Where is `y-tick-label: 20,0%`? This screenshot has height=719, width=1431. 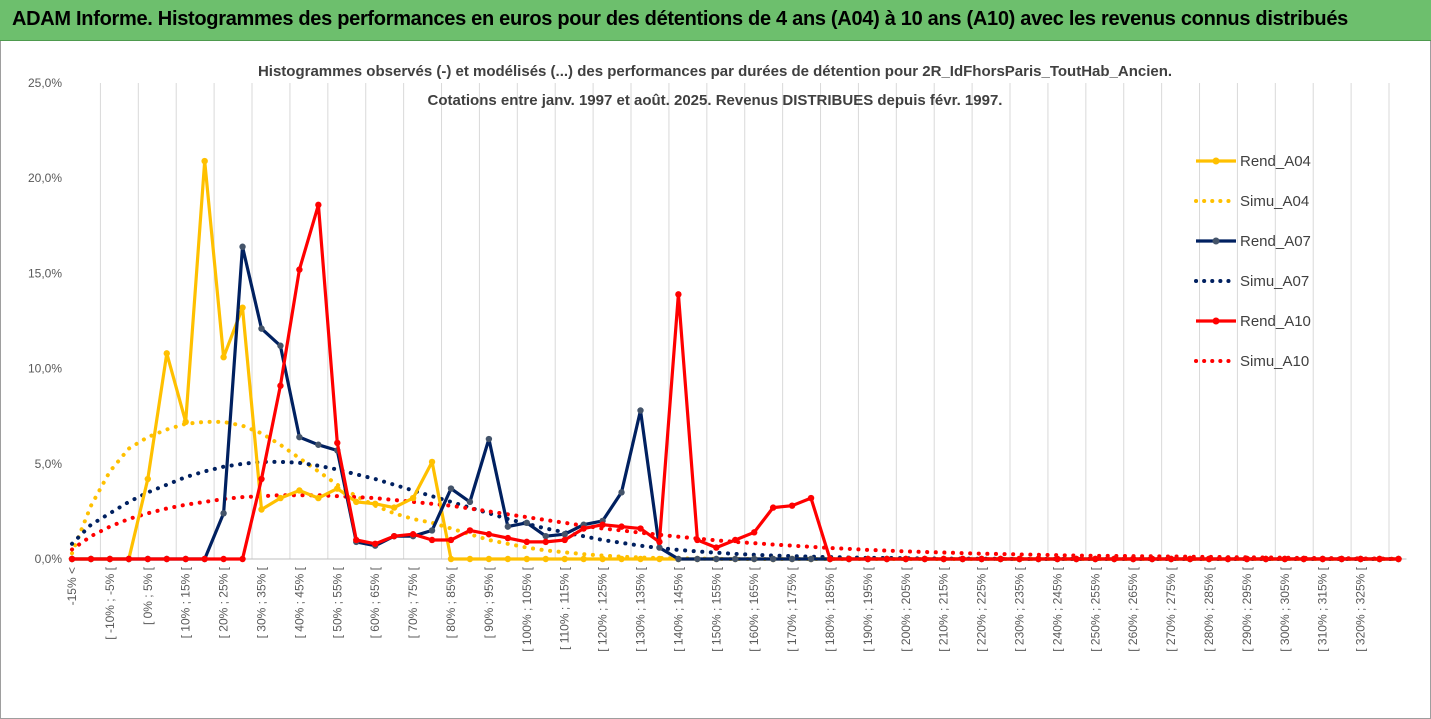 y-tick-label: 20,0% is located at coordinates (45, 178).